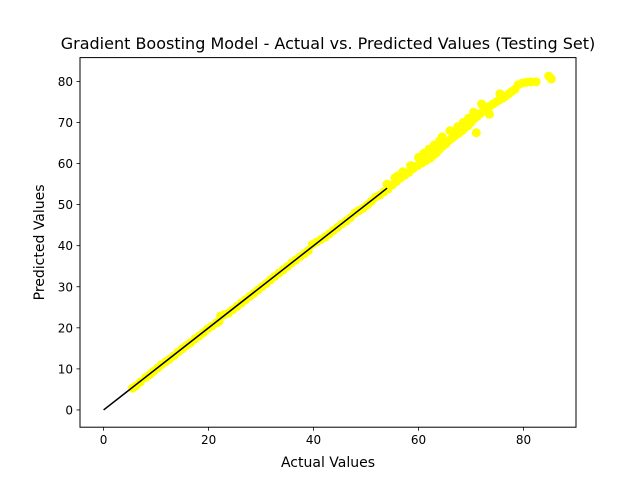 The width and height of the screenshot is (640, 485). What do you see at coordinates (65, 369) in the screenshot?
I see `y-tick-label: 10` at bounding box center [65, 369].